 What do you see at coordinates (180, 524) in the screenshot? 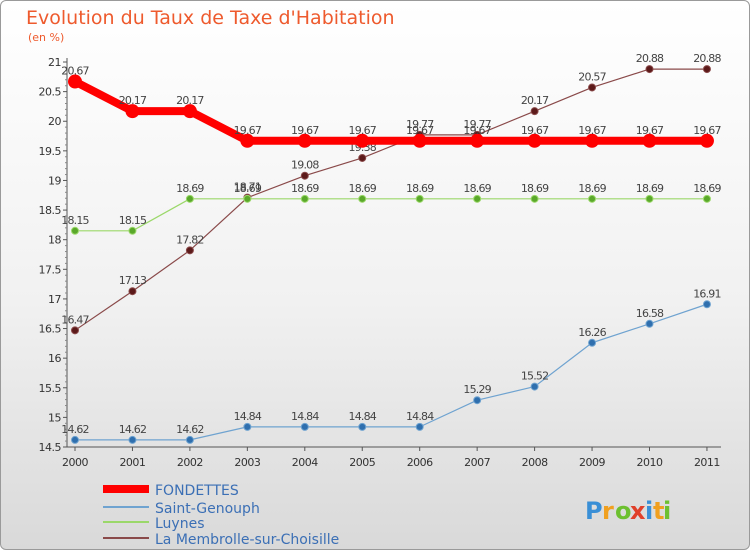
I see `legend-label-luynes: Luynes` at bounding box center [180, 524].